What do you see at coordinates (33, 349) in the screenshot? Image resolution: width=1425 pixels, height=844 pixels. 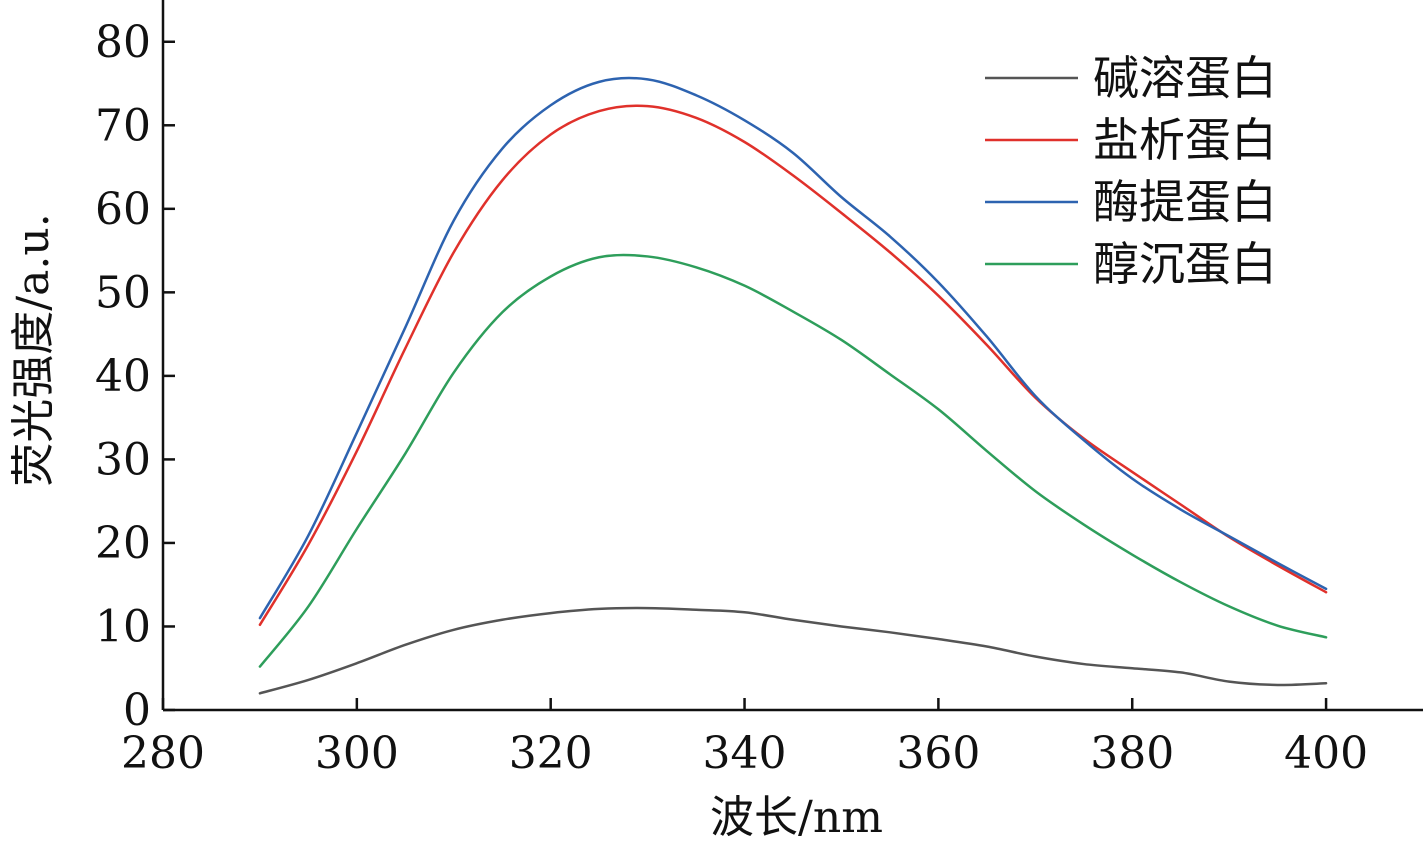 I see `y-axis-title: 荧光强度/a.u.` at bounding box center [33, 349].